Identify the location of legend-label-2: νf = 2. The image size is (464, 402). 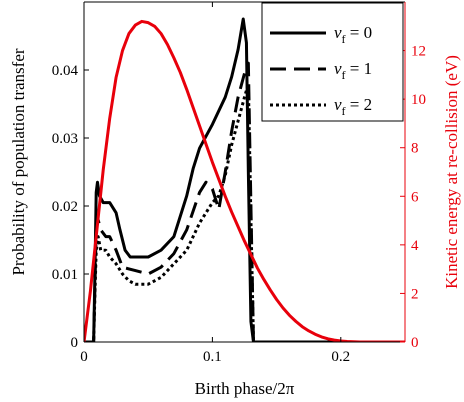
(353, 106).